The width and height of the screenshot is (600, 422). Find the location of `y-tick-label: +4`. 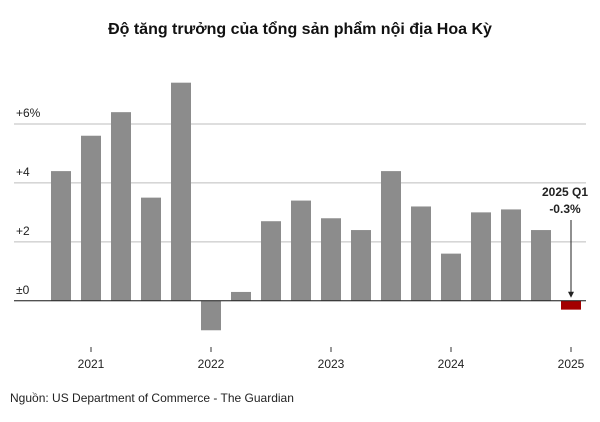

y-tick-label: +4 is located at coordinates (23, 172).